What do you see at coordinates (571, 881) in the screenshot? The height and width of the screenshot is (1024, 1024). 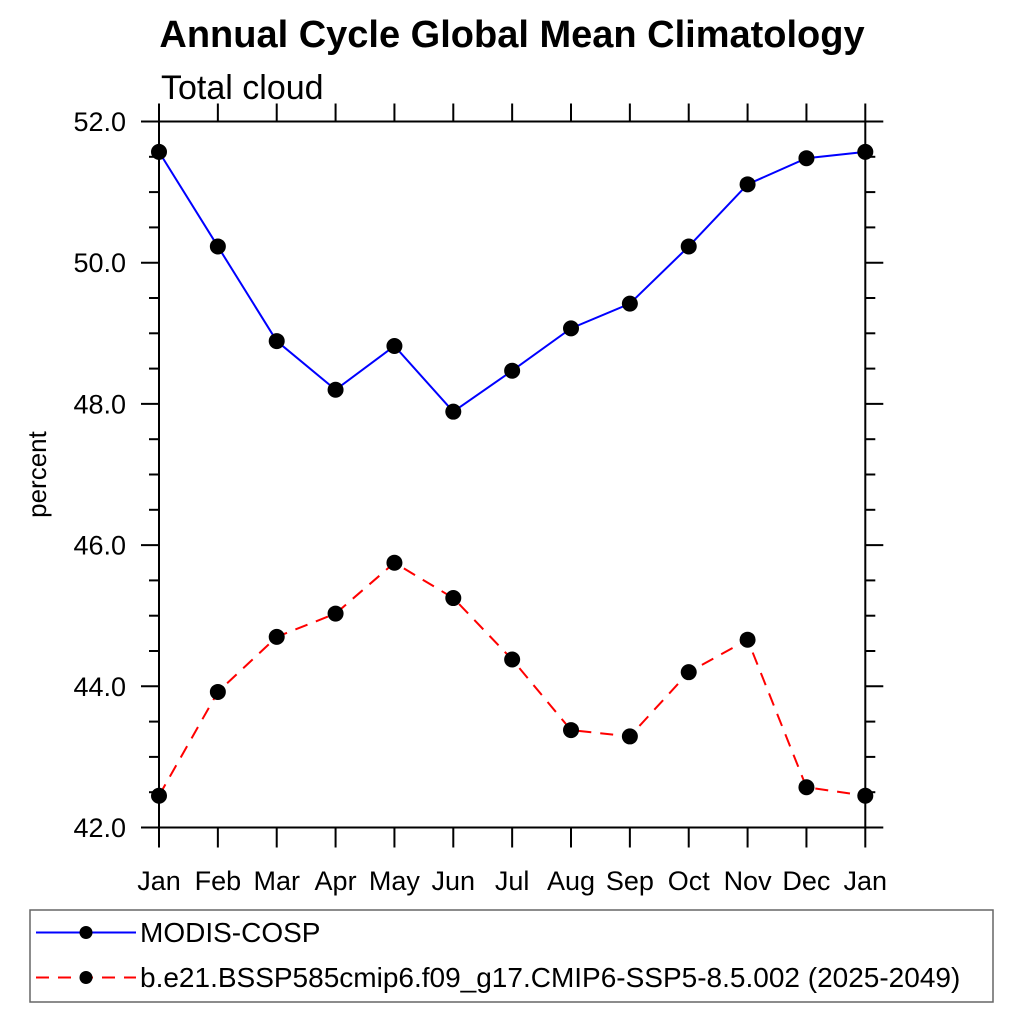 I see `x-tick-label: Aug` at bounding box center [571, 881].